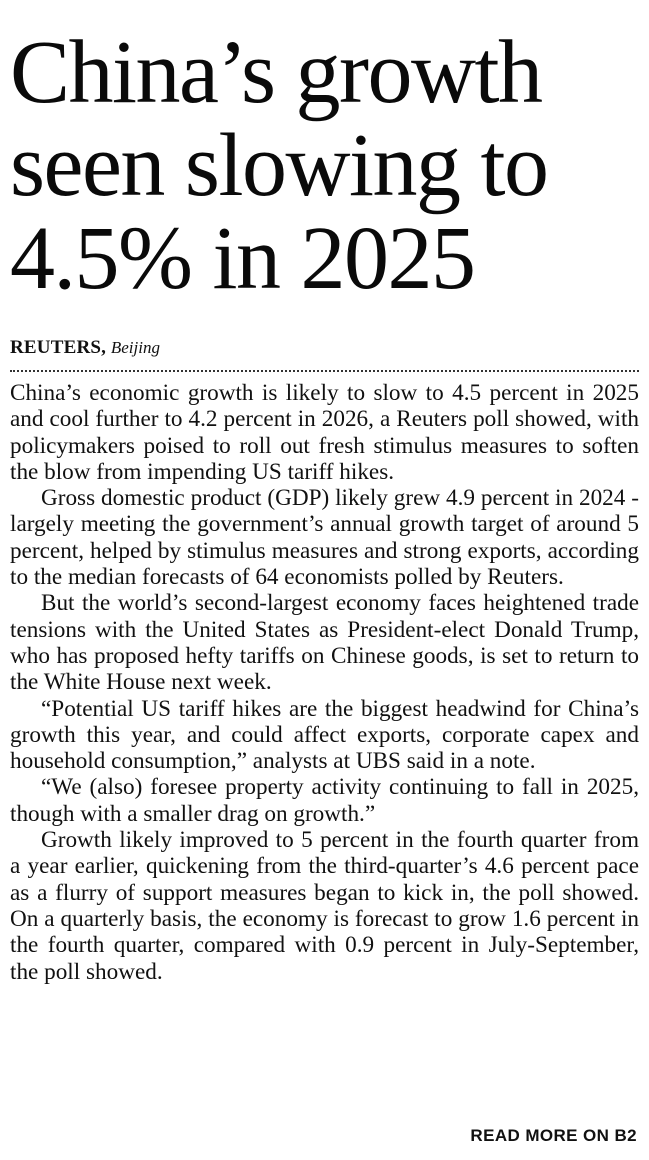  Describe the element at coordinates (243, 258) in the screenshot. I see `headline-line-3: 4.5% in 2025` at that location.